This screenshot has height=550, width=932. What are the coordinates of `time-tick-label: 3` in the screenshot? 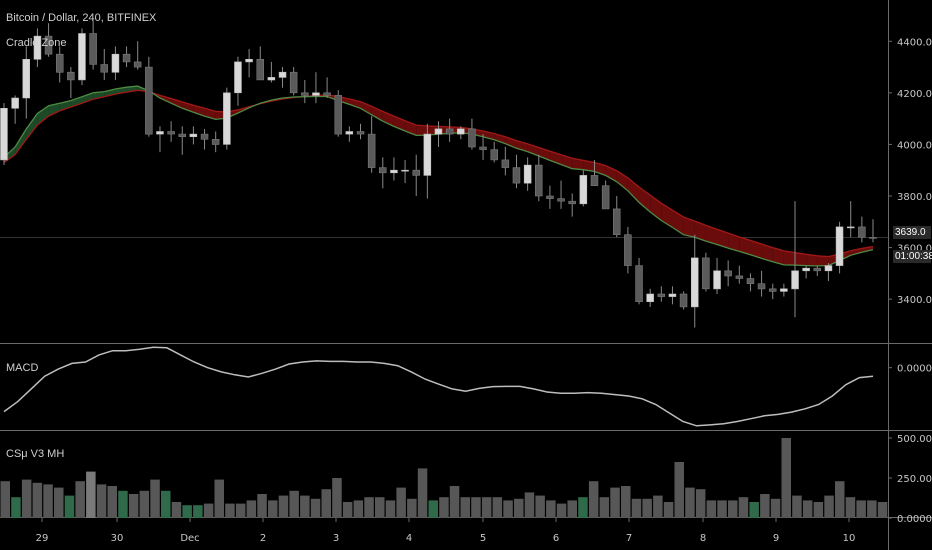 It's located at (336, 538).